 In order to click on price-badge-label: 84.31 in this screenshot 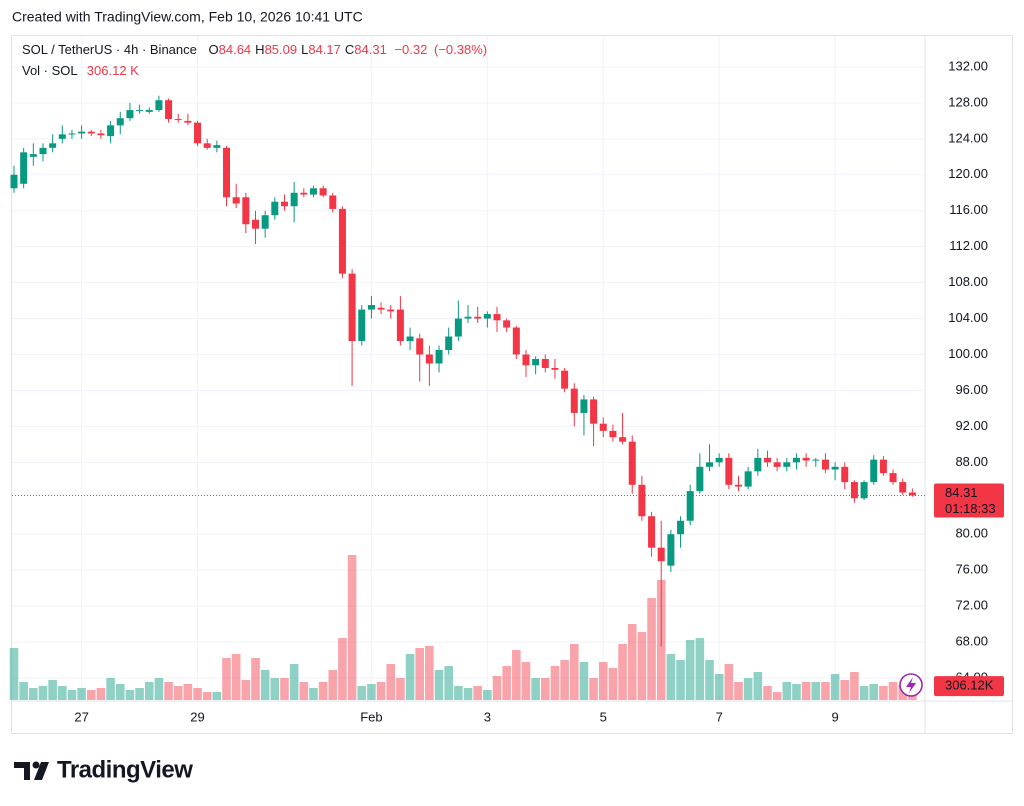, I will do `click(961, 492)`.